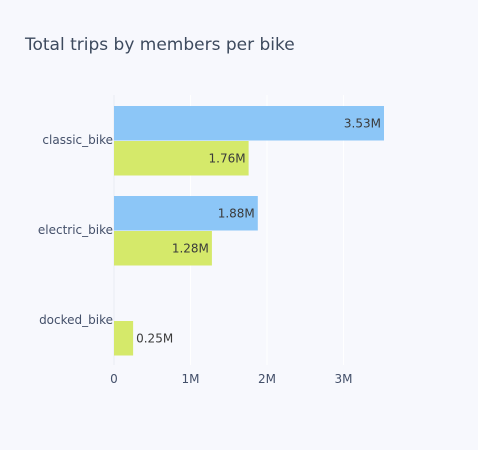 The height and width of the screenshot is (450, 478). What do you see at coordinates (114, 379) in the screenshot?
I see `x-tick-label: 0` at bounding box center [114, 379].